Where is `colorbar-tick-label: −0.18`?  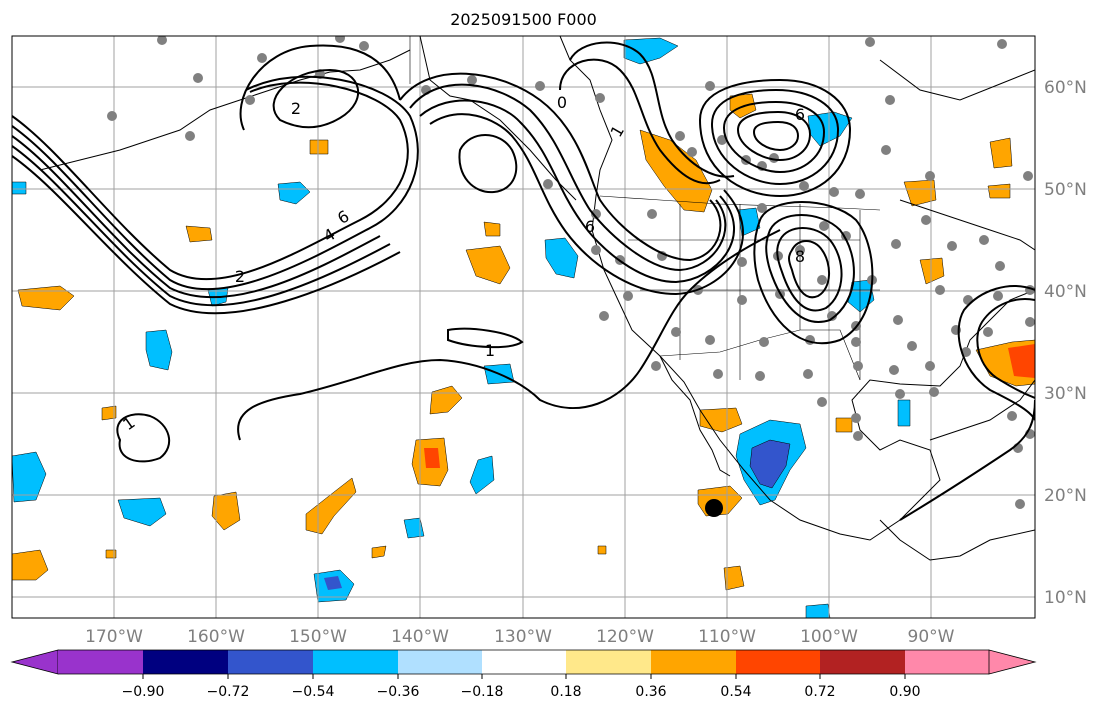
colorbar-tick-label: −0.18 is located at coordinates (482, 692).